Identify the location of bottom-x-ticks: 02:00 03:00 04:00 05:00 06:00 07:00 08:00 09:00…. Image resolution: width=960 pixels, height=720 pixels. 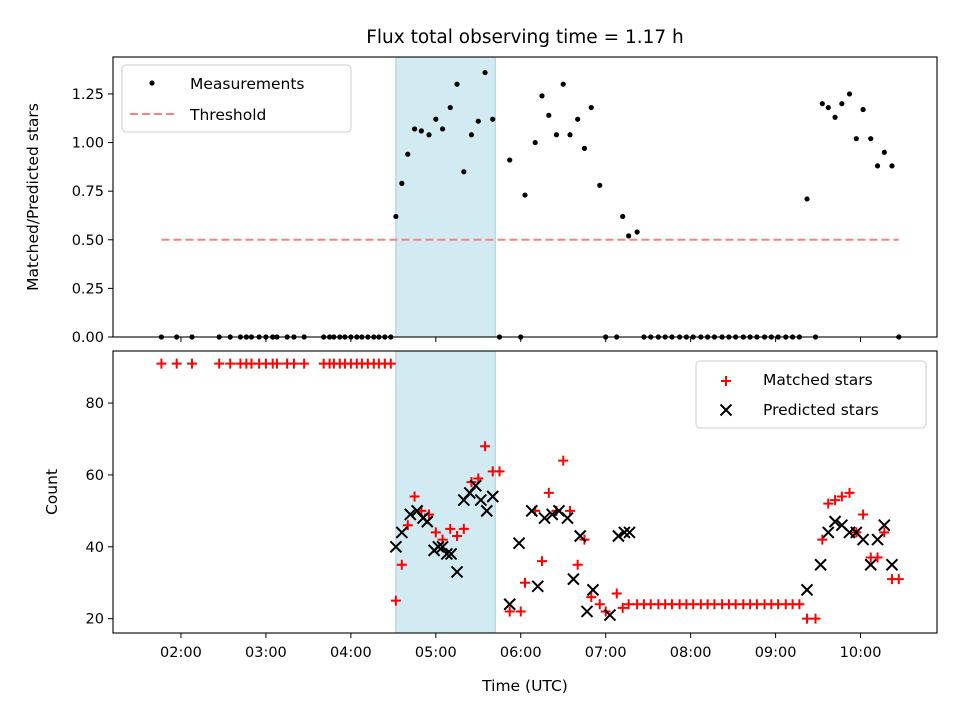
(520, 647).